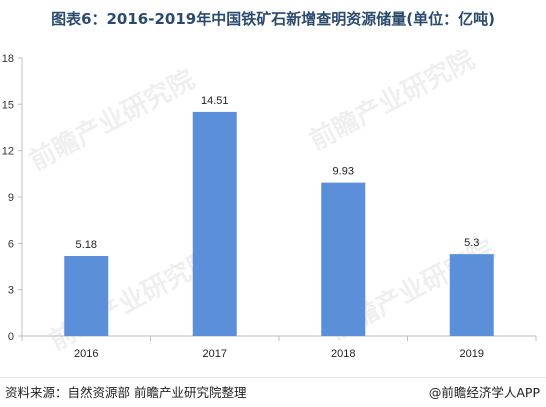 The width and height of the screenshot is (546, 407). I want to click on footer: 资料来源：自然资源部 前瞻产业研究院整理 @前瞻经济学人APP, so click(273, 392).